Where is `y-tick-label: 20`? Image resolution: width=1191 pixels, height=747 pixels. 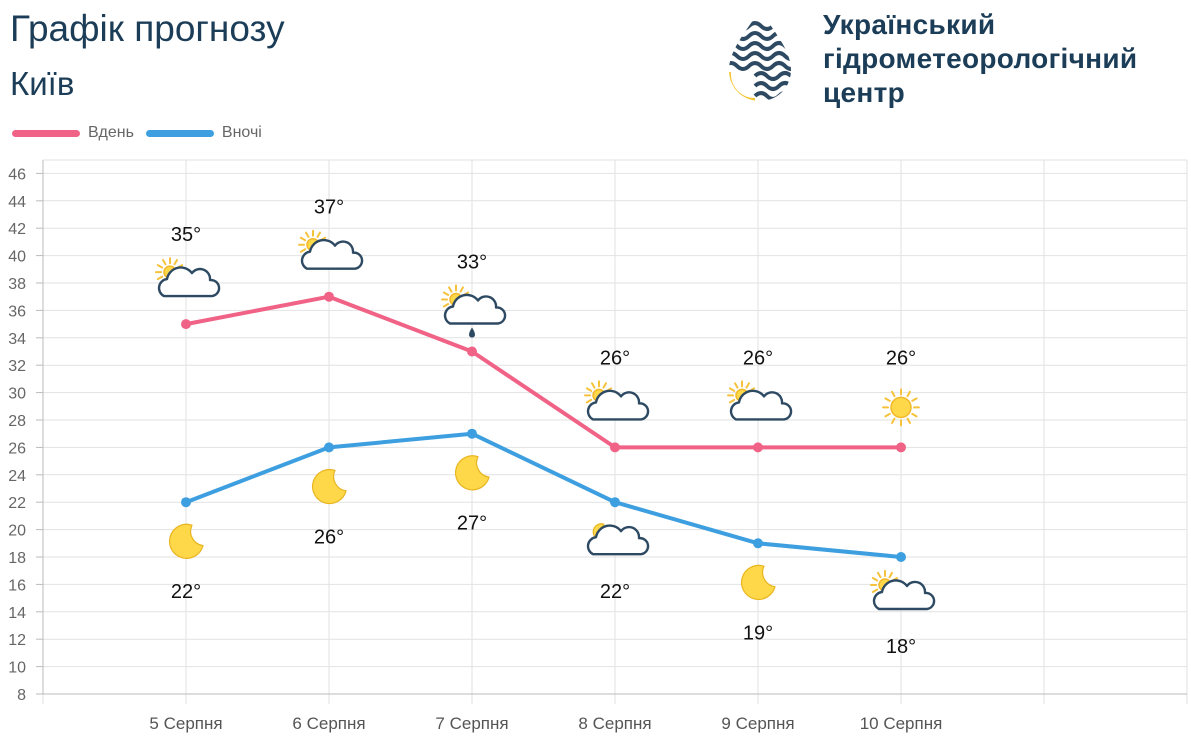
y-tick-label: 20 is located at coordinates (17, 531).